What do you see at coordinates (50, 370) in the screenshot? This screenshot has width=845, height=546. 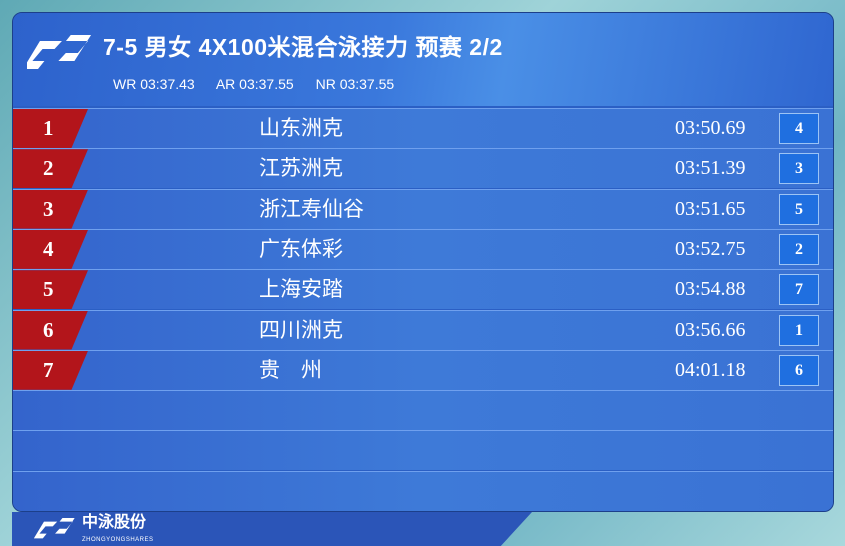 I see `rank: 7` at bounding box center [50, 370].